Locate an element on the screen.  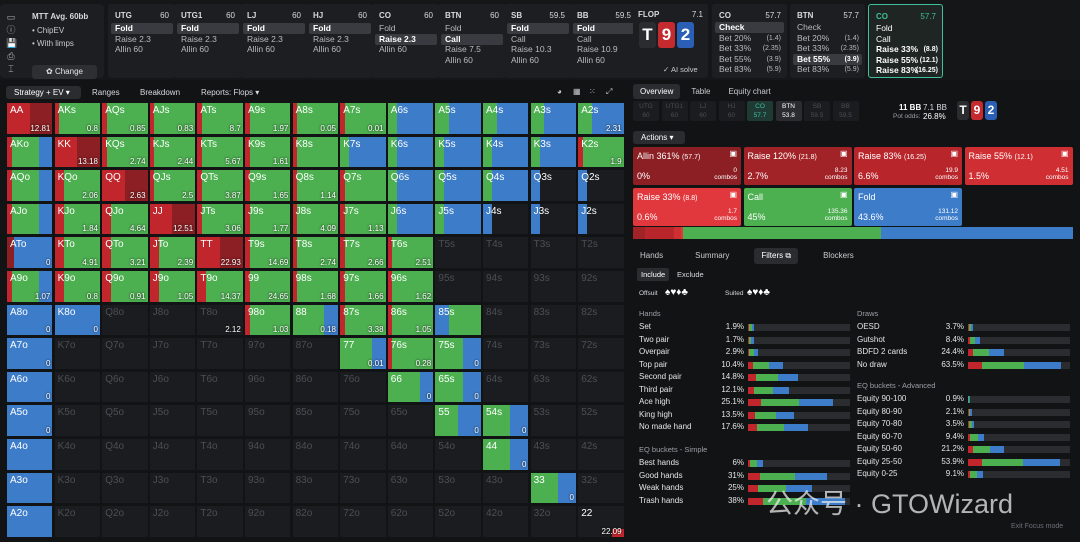
filter-row: Trash hands 38% is located at coordinates (691, 501).